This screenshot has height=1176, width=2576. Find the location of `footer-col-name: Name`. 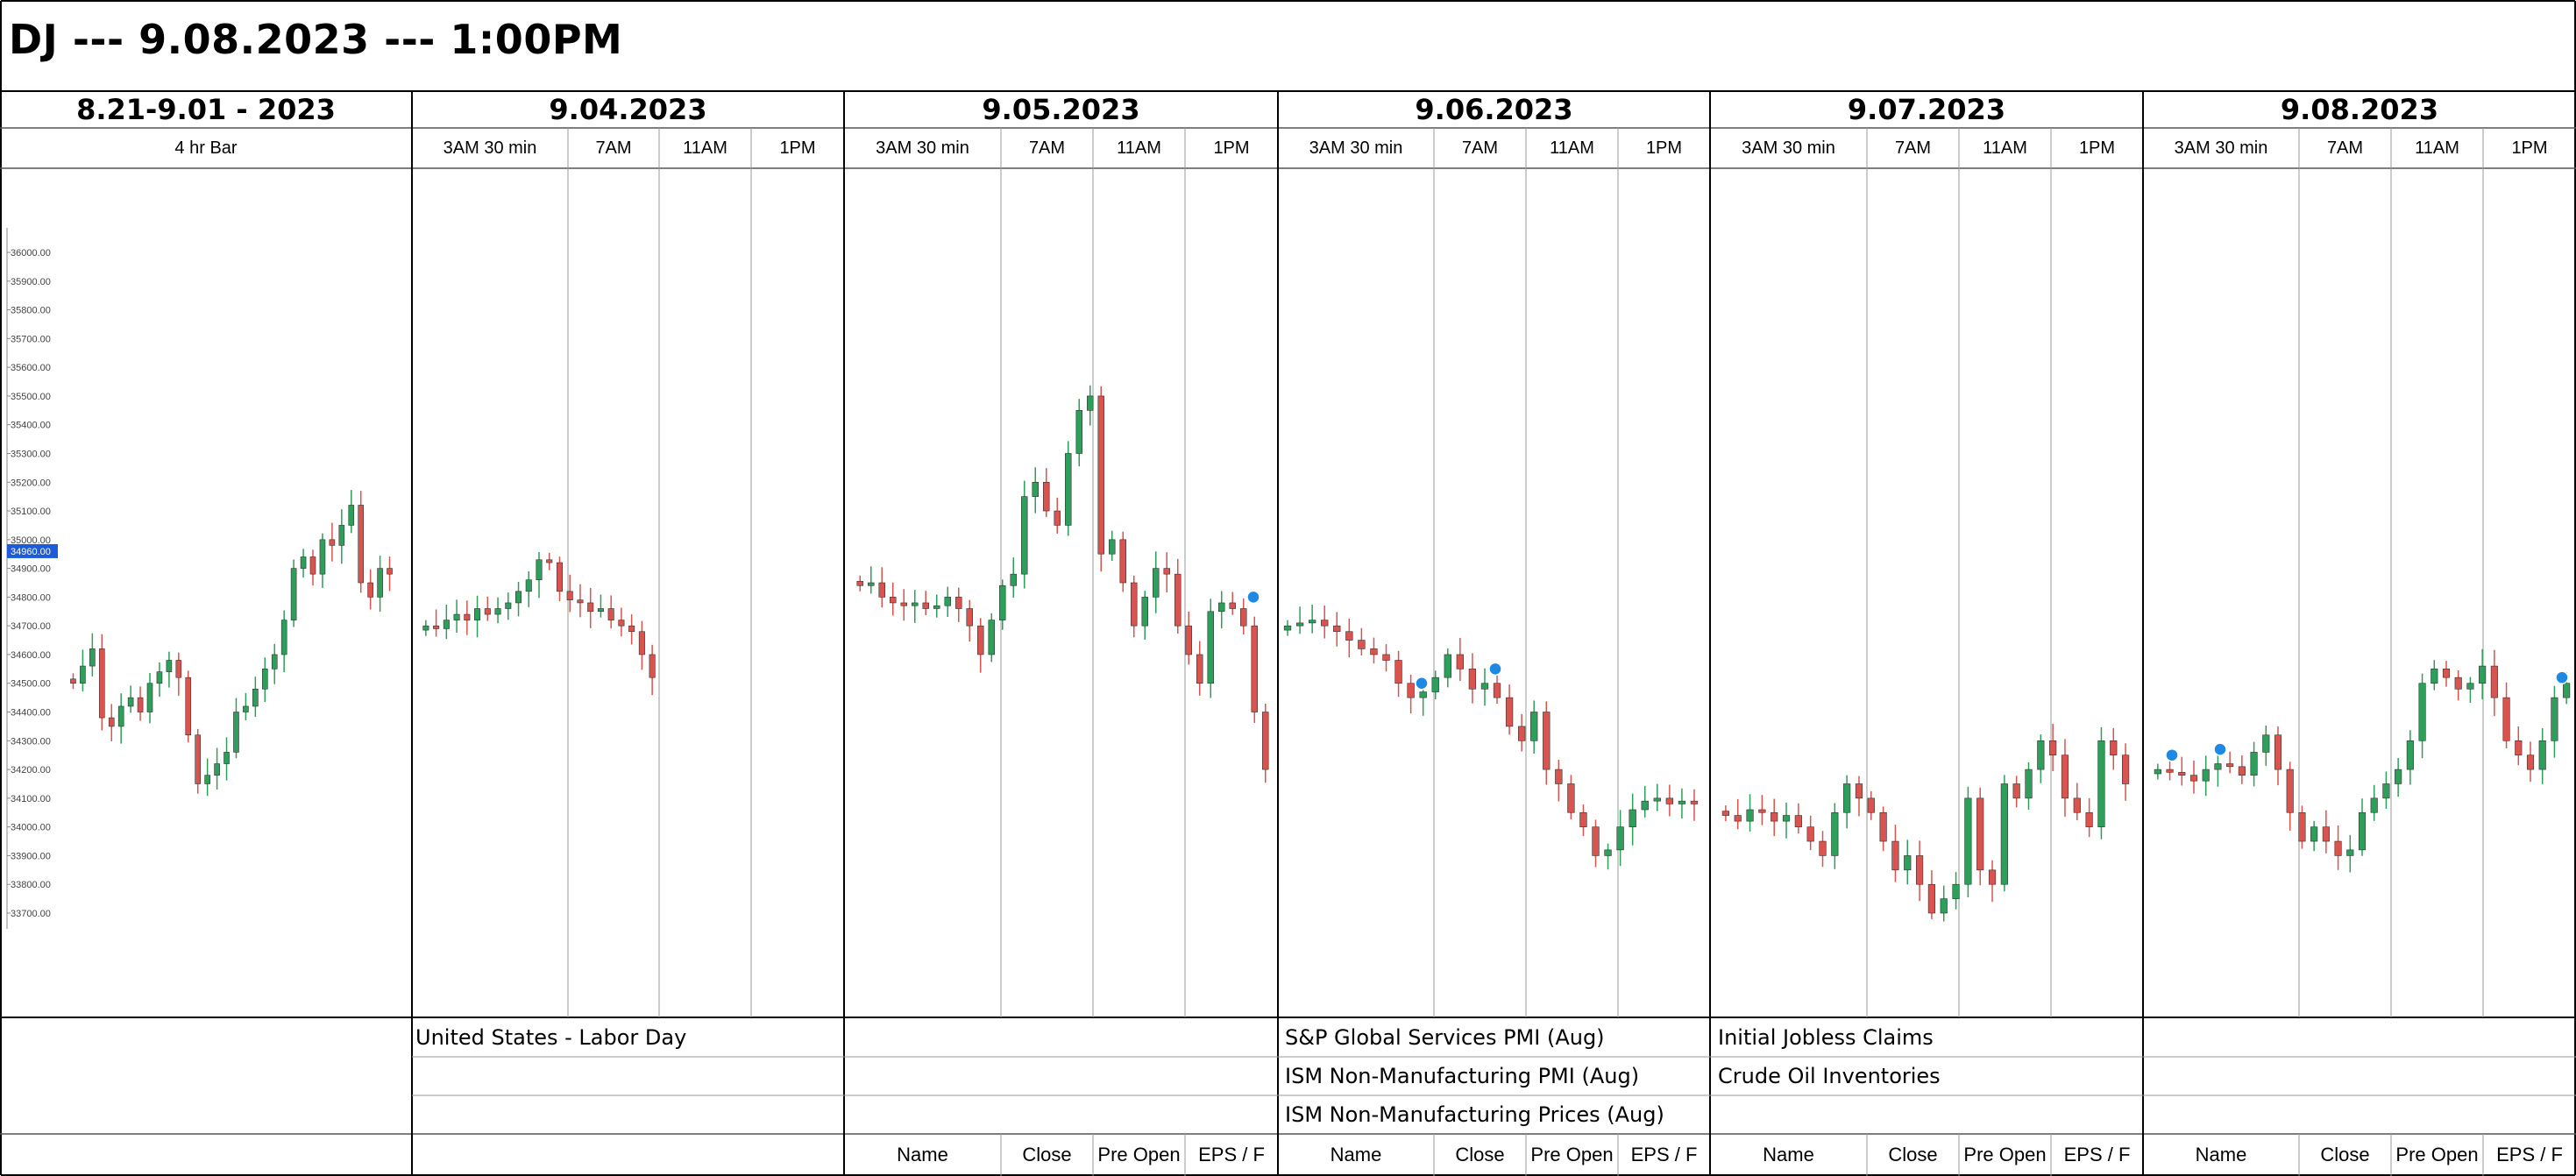

footer-col-name: Name is located at coordinates (922, 1155).